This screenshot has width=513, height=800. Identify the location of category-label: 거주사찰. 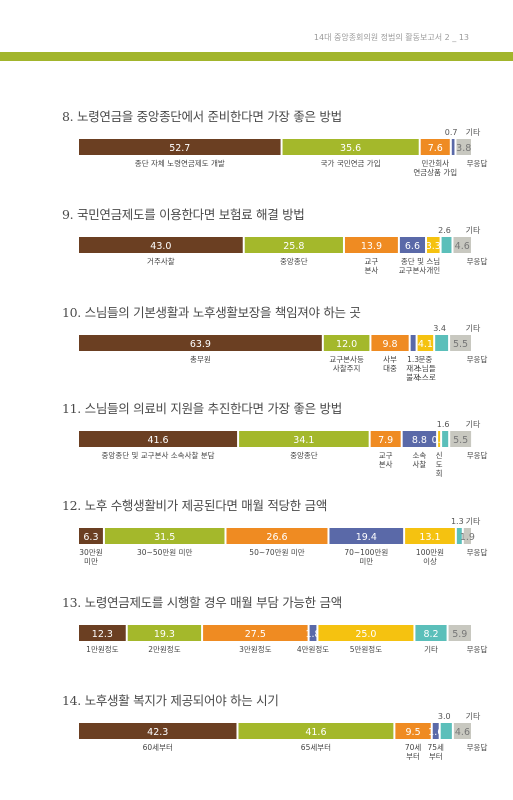
(161, 261).